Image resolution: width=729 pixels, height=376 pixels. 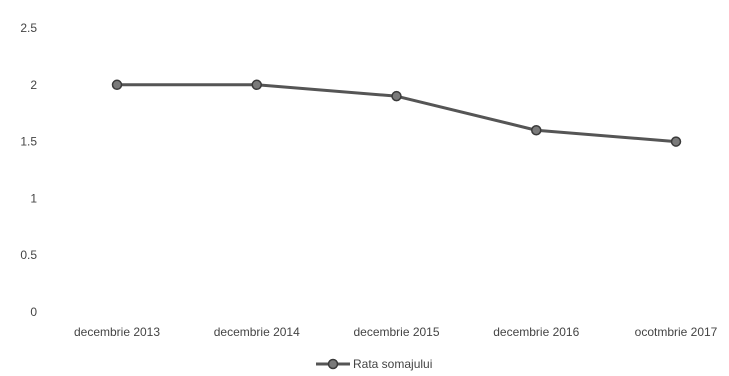 I want to click on y-tick-label: 2.5, so click(x=28, y=28).